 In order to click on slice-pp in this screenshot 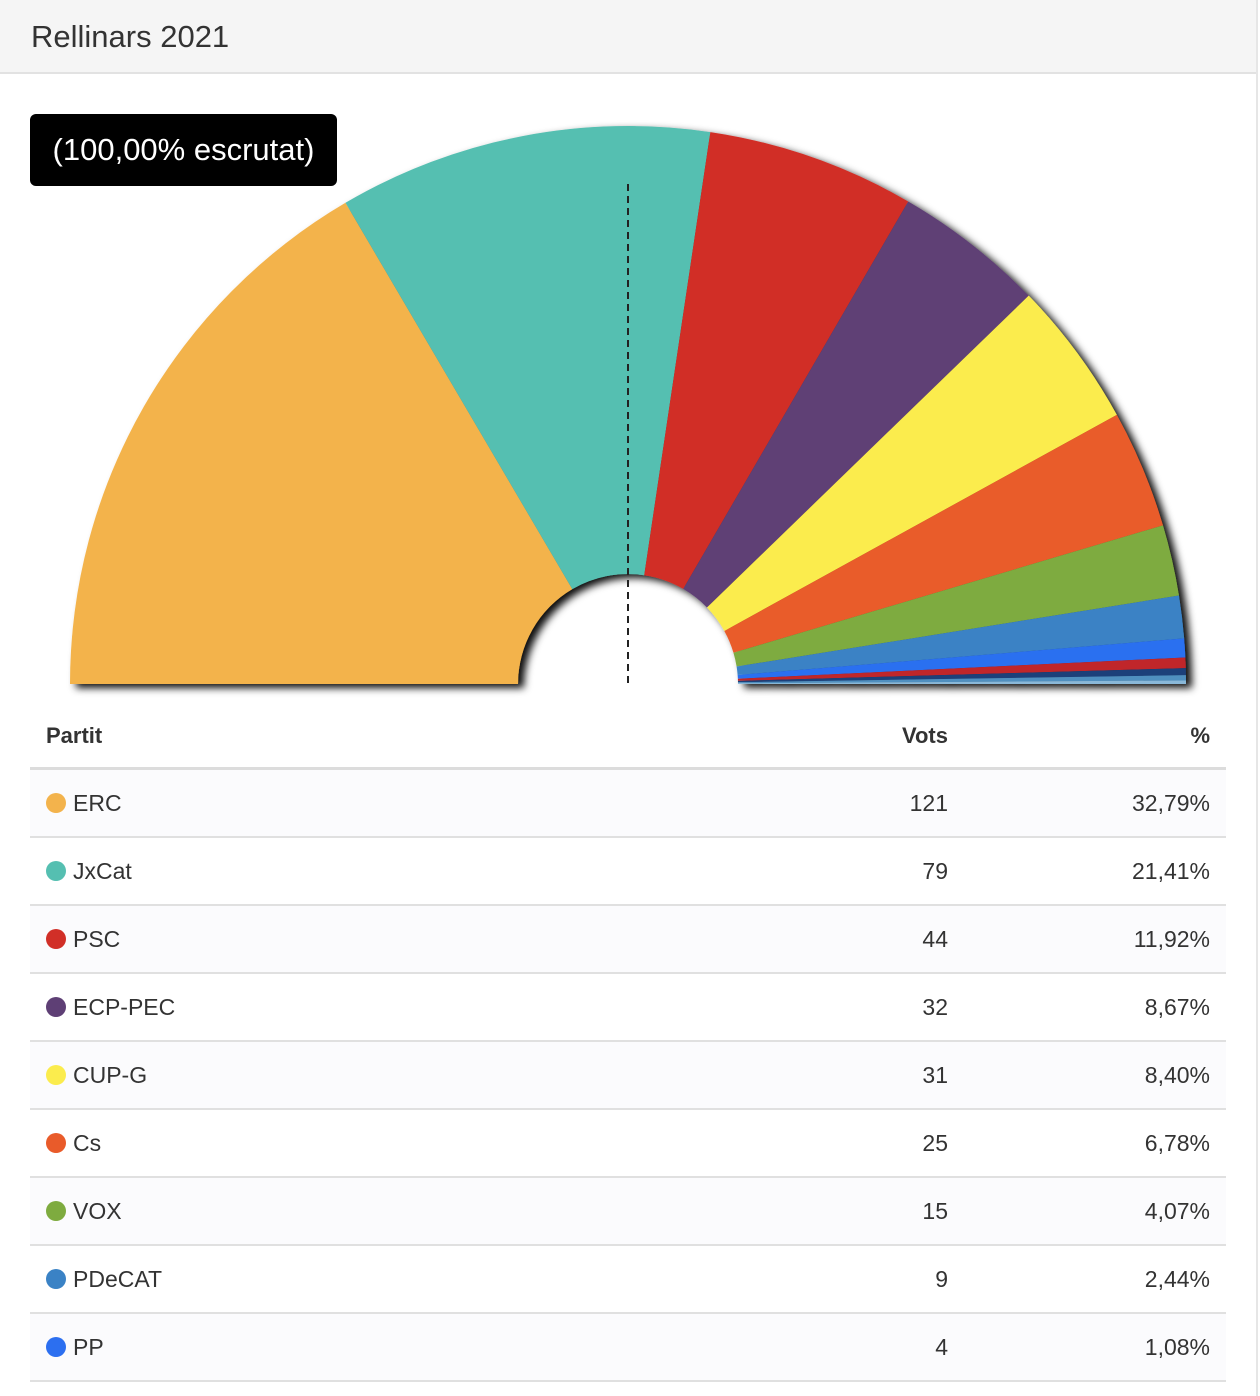, I will do `click(961, 658)`.